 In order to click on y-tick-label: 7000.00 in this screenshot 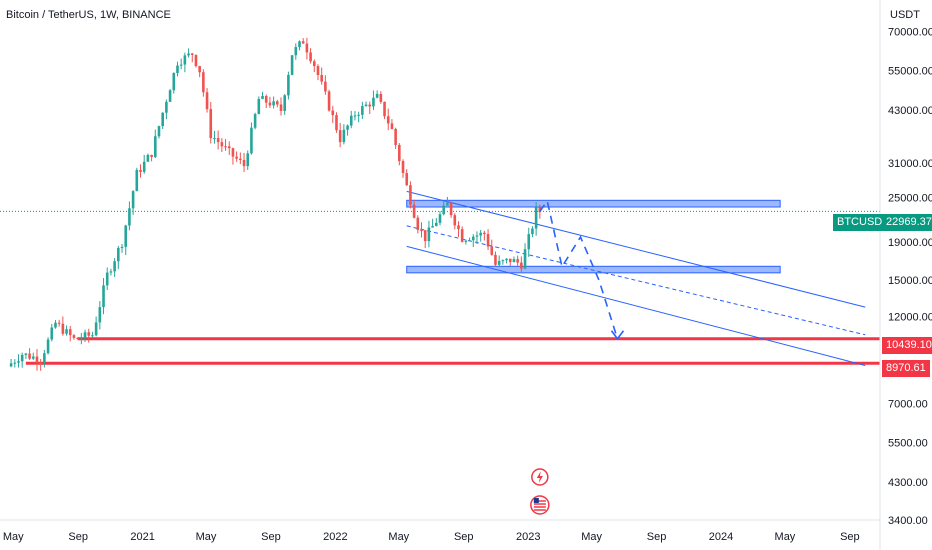, I will do `click(908, 404)`.